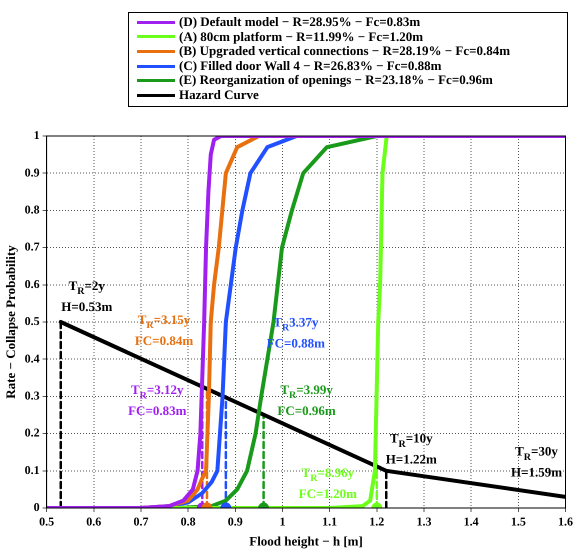 The height and width of the screenshot is (552, 576). I want to click on y-tick-label: 0.3, so click(32, 395).